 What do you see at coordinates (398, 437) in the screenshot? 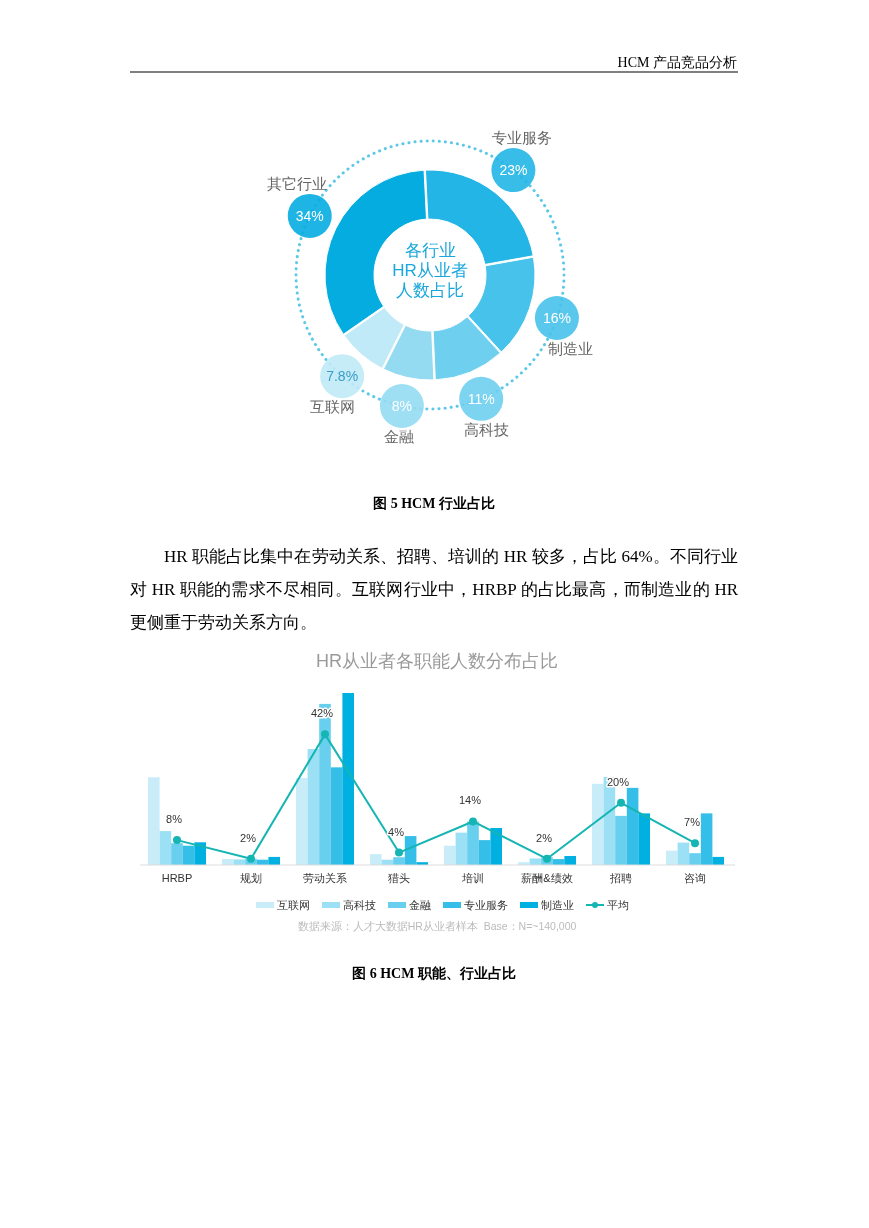
I see `slice-label: 金融` at bounding box center [398, 437].